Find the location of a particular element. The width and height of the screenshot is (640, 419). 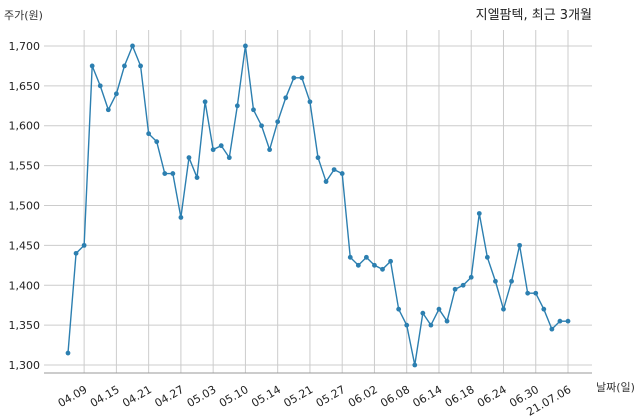

y-axis-title: 주가(원) is located at coordinates (23, 15).